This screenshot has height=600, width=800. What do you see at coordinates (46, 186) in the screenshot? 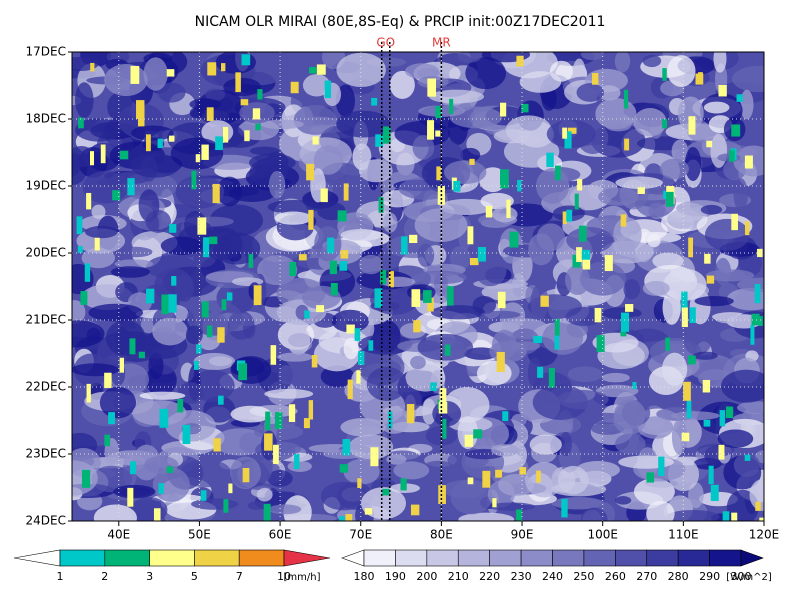
I see `y-tick-label: 19DEC` at bounding box center [46, 186].